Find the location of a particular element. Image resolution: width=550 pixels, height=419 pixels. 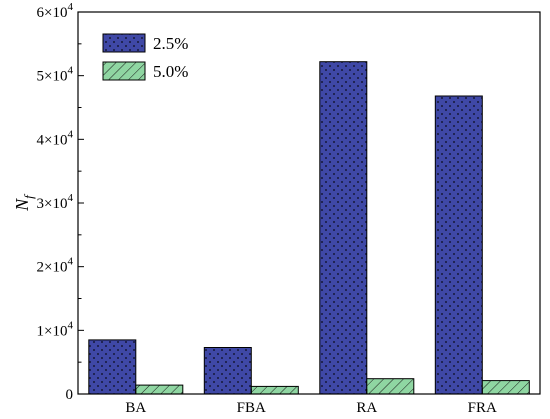

y-axis-label: Nf is located at coordinates (24, 202).